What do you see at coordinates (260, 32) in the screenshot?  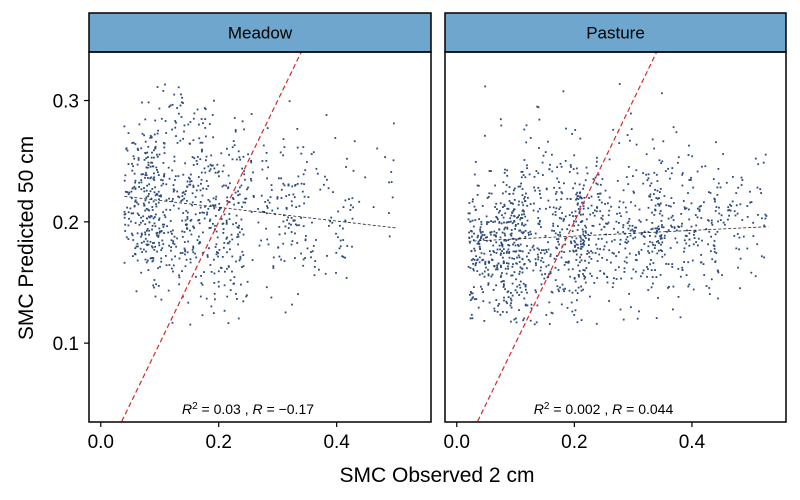 I see `panel-strip` at bounding box center [260, 32].